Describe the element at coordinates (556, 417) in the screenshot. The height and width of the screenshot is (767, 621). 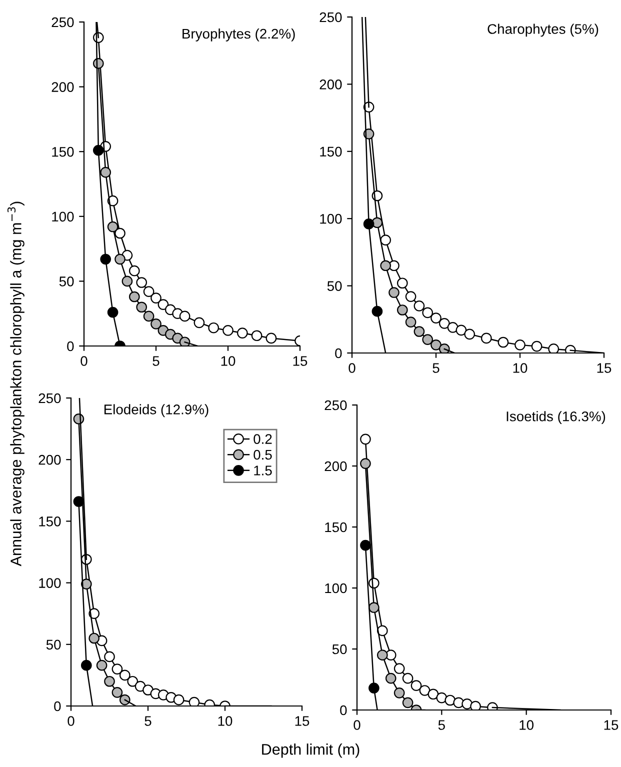
I see `chart-title: Isoetids (16.3%)` at that location.